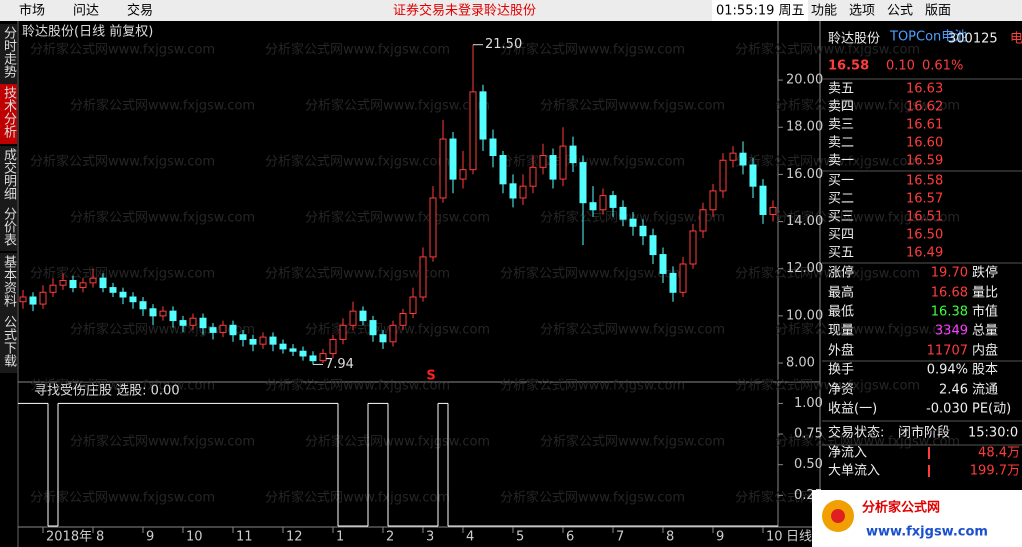  What do you see at coordinates (924, 253) in the screenshot?
I see `book-price: 16.49` at bounding box center [924, 253].